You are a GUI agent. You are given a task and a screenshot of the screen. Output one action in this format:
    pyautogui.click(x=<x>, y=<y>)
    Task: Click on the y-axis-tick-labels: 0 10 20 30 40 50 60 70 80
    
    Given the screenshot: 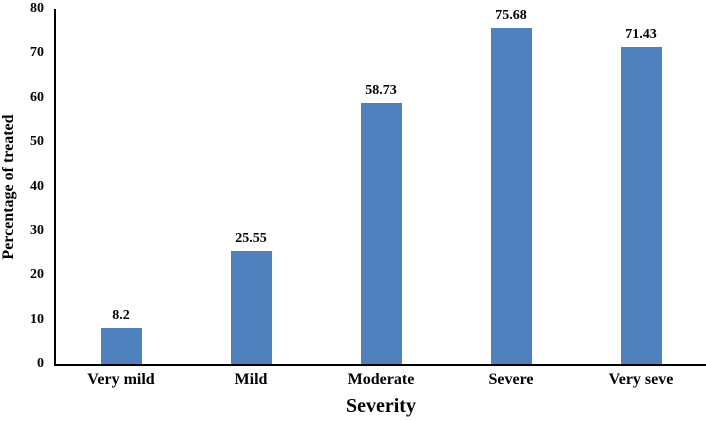 What is the action you would take?
    pyautogui.click(x=22, y=186)
    